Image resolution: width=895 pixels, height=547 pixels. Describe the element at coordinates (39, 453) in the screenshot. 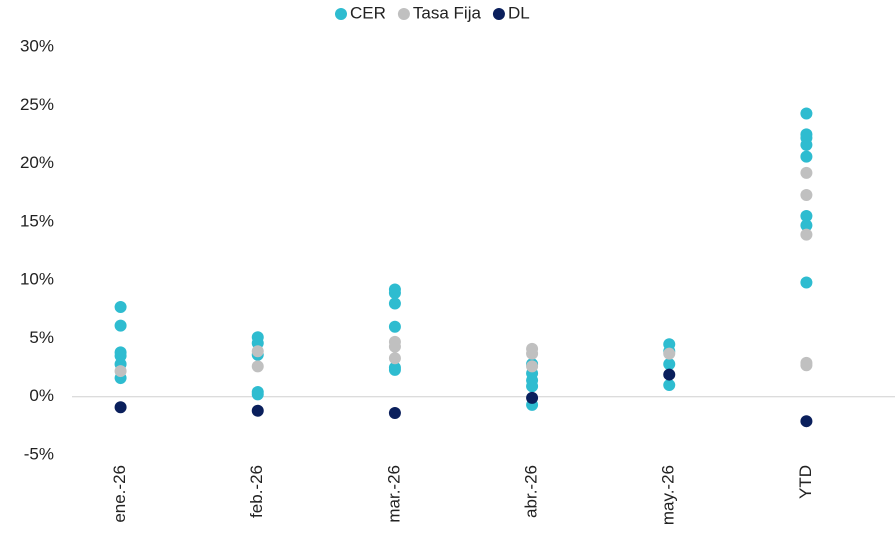

I see `y-tick-label: -5%` at that location.